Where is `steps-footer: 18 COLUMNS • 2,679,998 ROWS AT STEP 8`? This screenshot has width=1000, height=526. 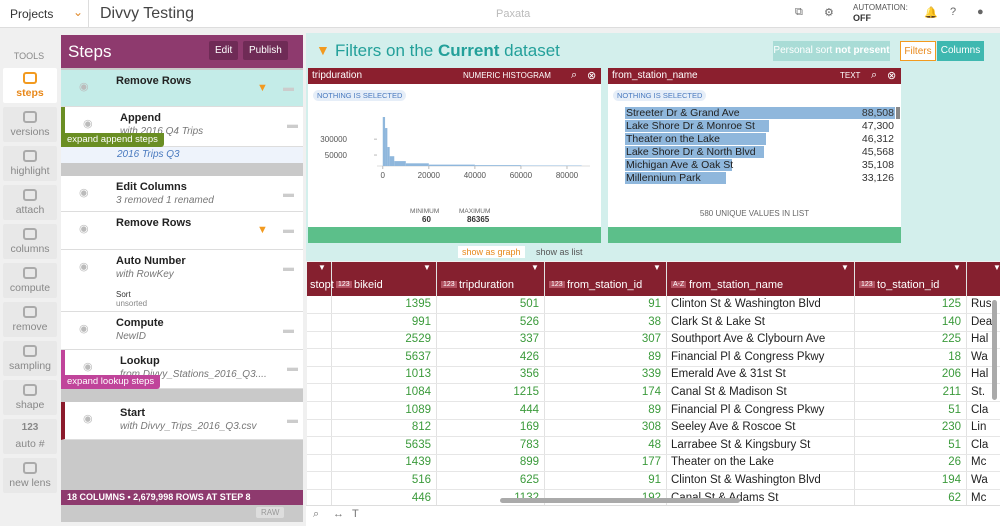
steps-footer: 18 COLUMNS • 2,679,998 ROWS AT STEP 8 is located at coordinates (182, 497).